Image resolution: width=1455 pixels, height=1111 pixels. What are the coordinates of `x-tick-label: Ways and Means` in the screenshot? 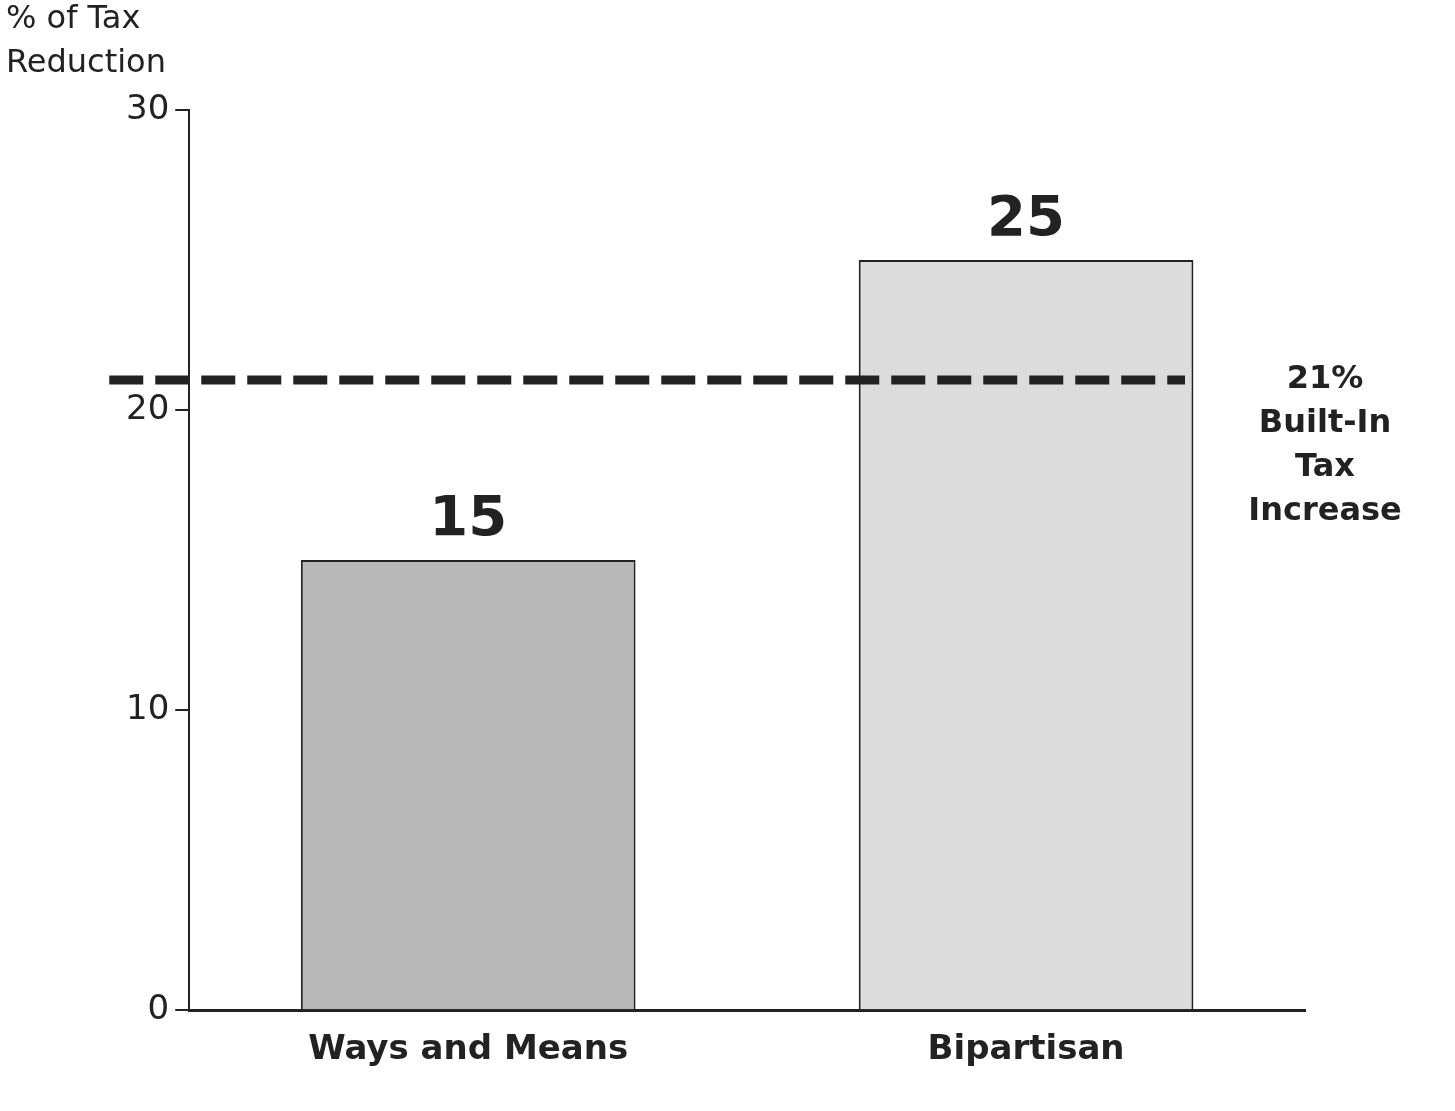 It's located at (468, 1047).